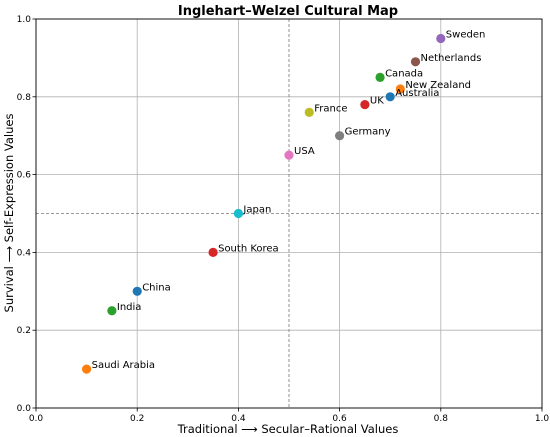 The image size is (550, 437). What do you see at coordinates (238, 213) in the screenshot?
I see `point-japan` at bounding box center [238, 213].